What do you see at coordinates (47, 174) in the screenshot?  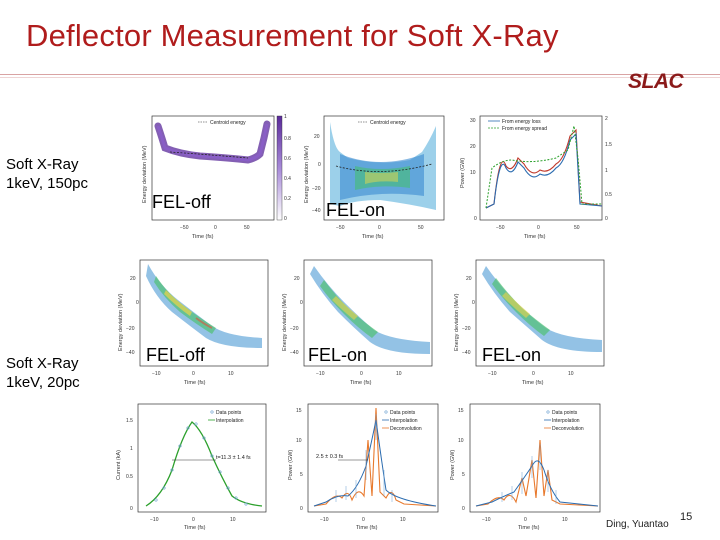 I see `row-label-150pc: Soft X-Ray 1keV, 150pc` at bounding box center [47, 174].